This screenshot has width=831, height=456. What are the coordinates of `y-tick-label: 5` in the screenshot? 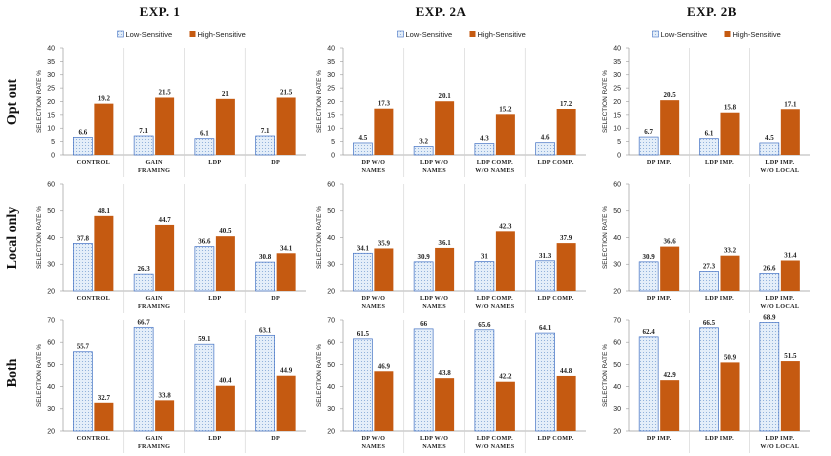 It's located at (53, 142).